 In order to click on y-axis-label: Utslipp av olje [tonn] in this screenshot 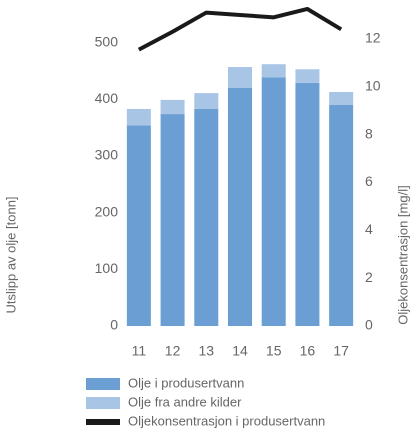, I will do `click(10, 254)`.